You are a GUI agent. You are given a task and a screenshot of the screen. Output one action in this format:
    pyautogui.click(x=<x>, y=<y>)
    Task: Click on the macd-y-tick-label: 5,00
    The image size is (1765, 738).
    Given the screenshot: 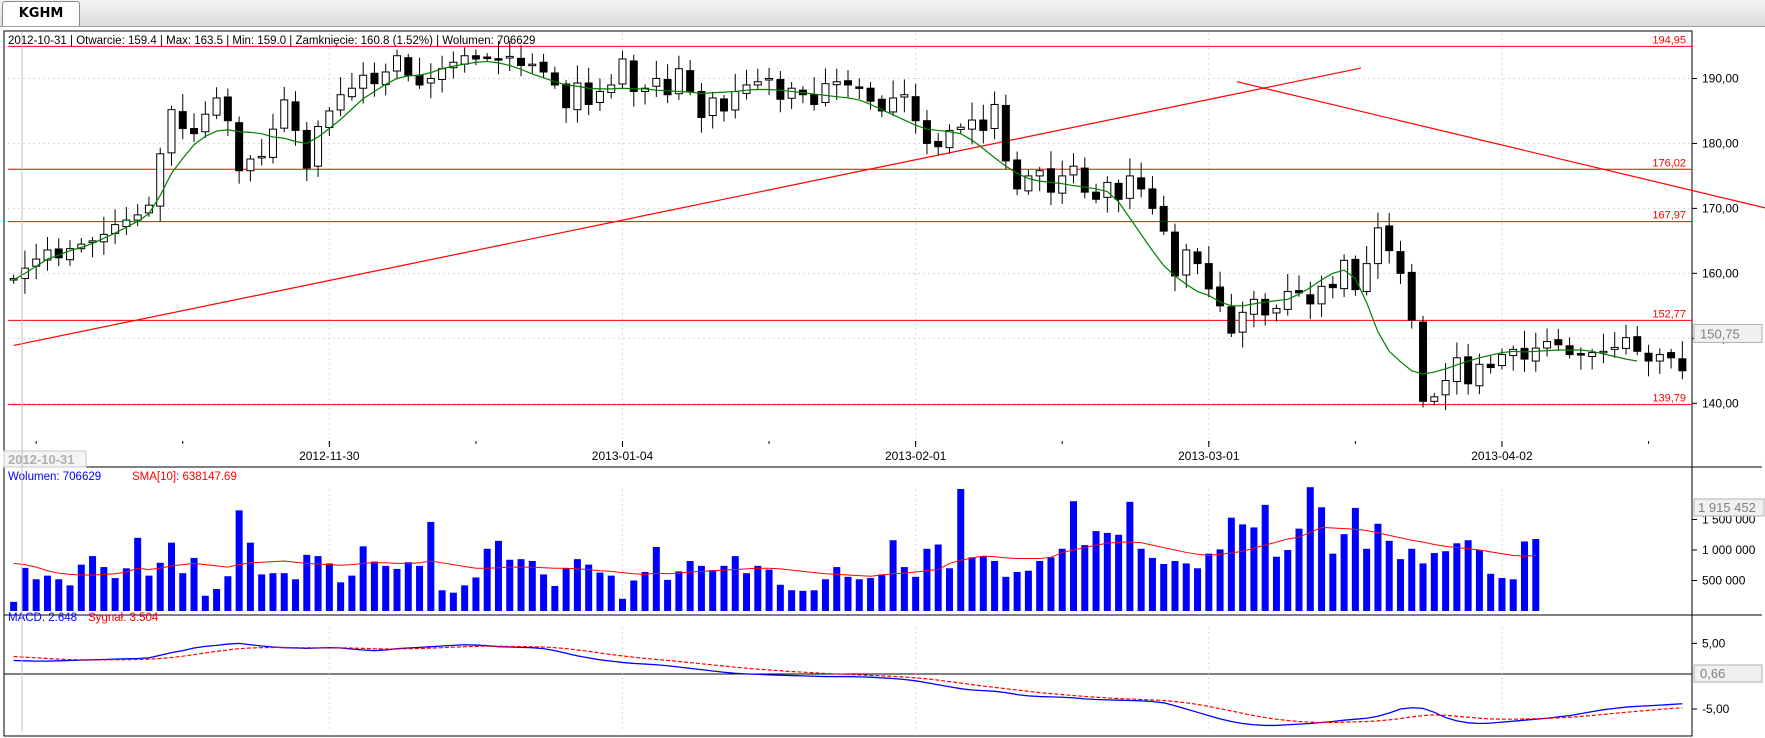 What is the action you would take?
    pyautogui.click(x=1714, y=643)
    